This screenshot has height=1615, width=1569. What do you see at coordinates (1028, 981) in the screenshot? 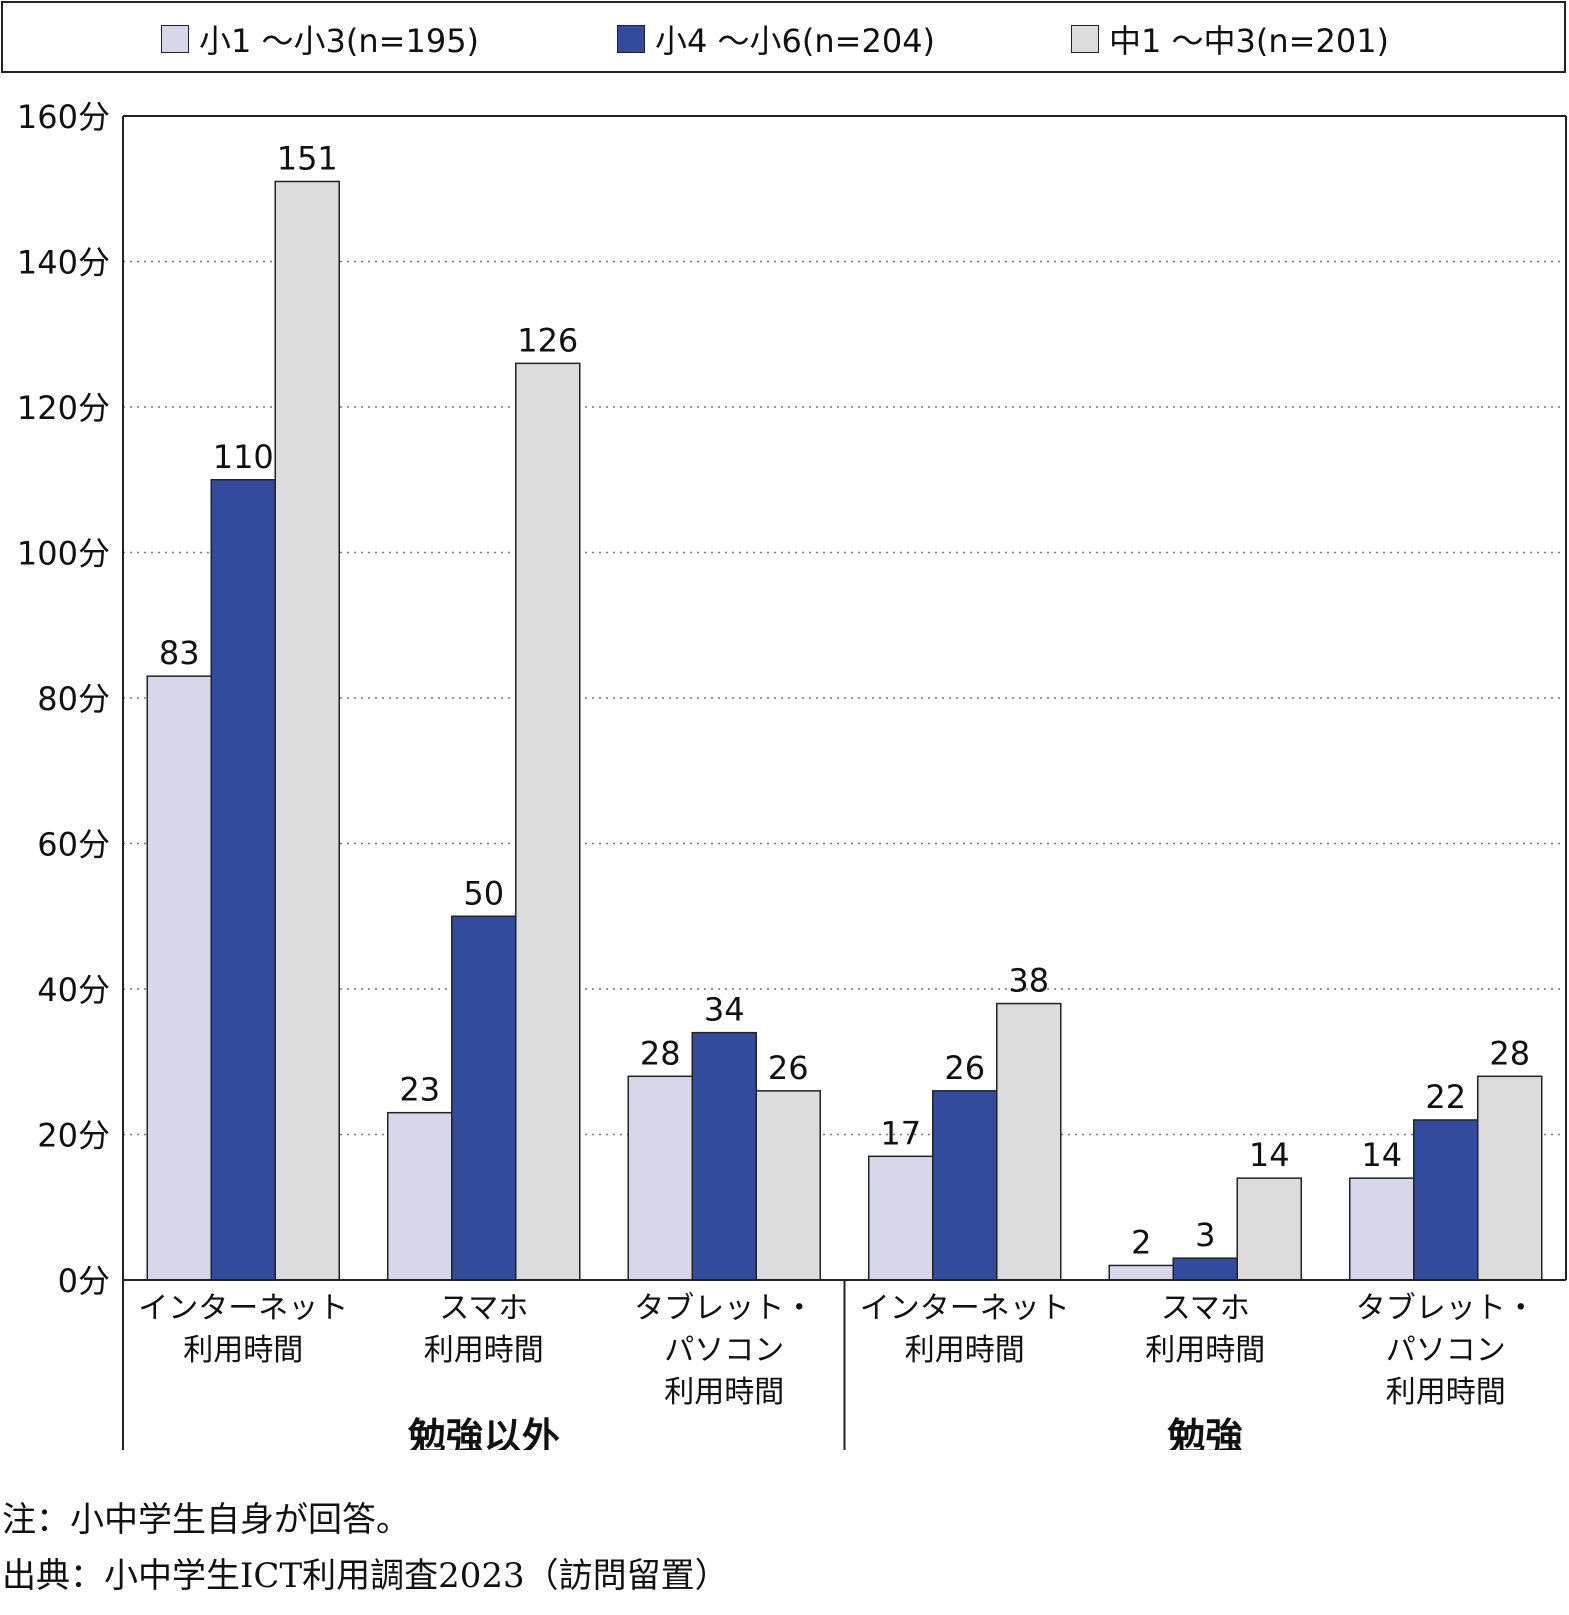
I see `data-label: 38` at bounding box center [1028, 981].